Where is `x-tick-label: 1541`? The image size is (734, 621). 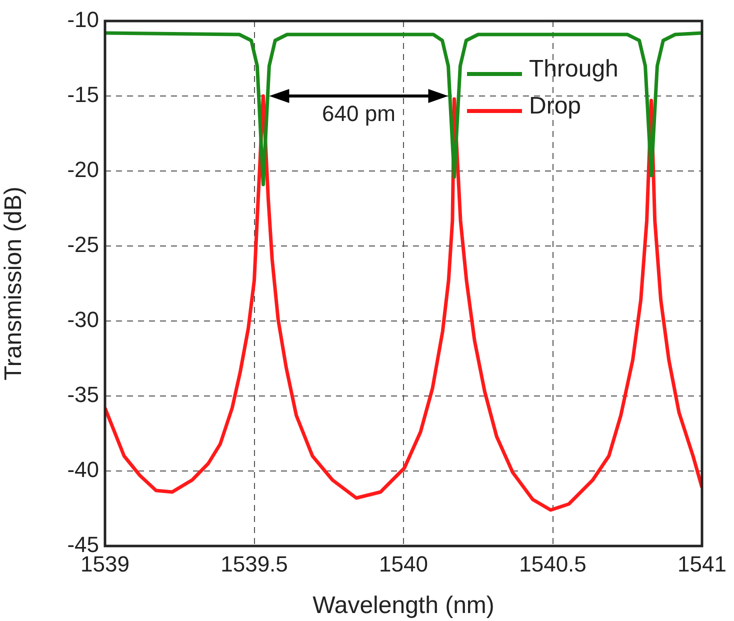
x-tick-label: 1541 is located at coordinates (702, 563).